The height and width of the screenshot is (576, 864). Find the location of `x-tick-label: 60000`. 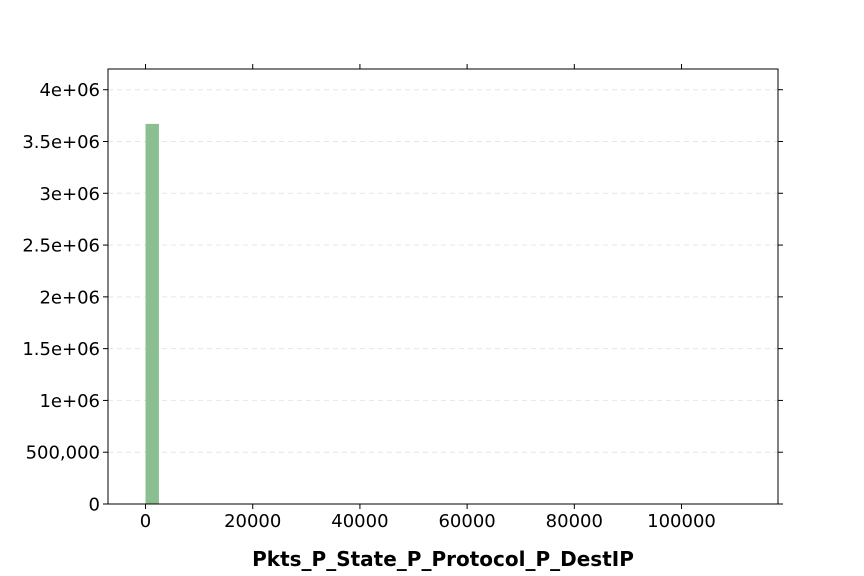

x-tick-label: 60000 is located at coordinates (466, 521).